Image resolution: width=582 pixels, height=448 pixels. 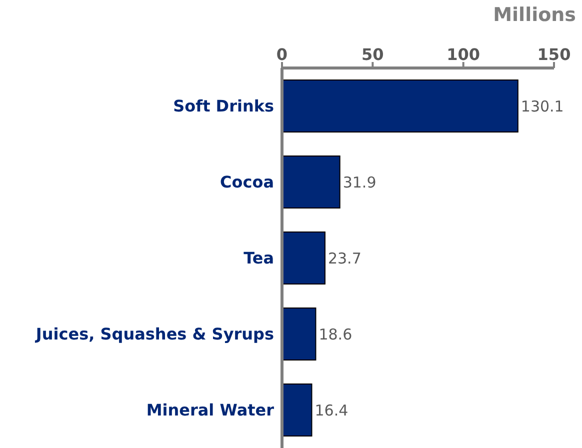 I want to click on x-tick-label: 0, so click(x=282, y=54).